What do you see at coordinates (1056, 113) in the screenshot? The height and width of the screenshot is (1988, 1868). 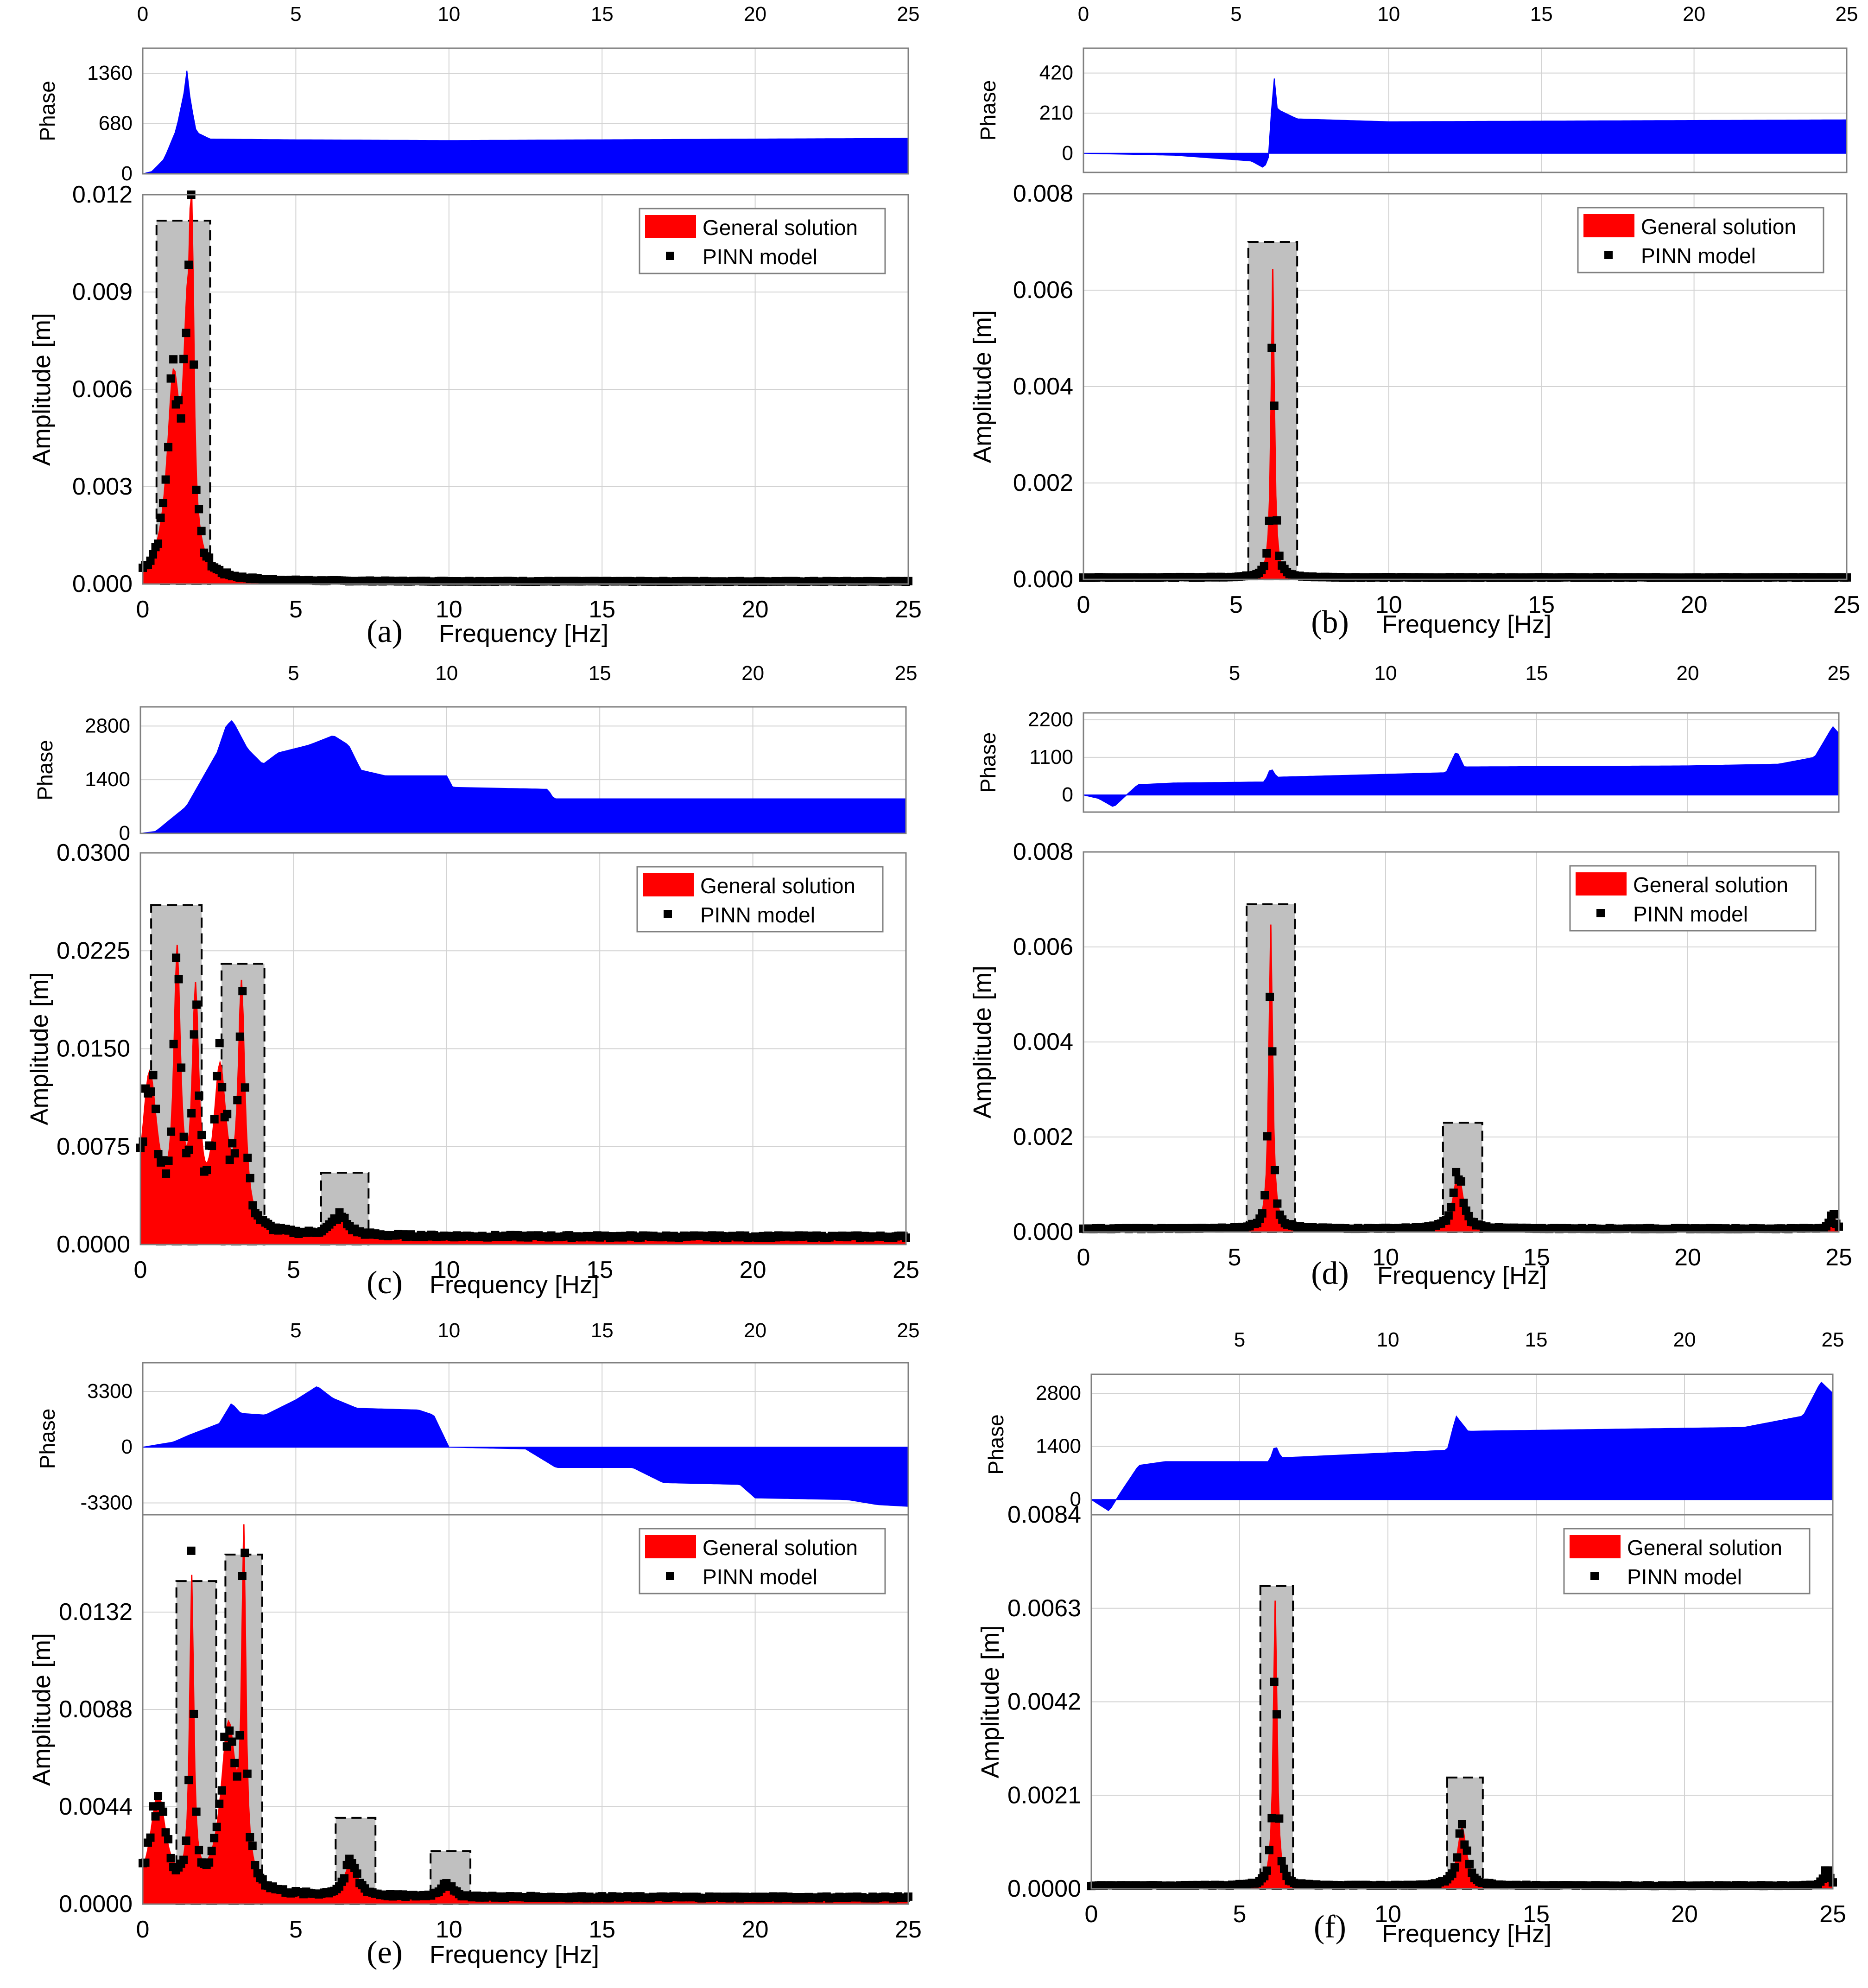 I see `phase-y-tick-label: 210` at bounding box center [1056, 113].